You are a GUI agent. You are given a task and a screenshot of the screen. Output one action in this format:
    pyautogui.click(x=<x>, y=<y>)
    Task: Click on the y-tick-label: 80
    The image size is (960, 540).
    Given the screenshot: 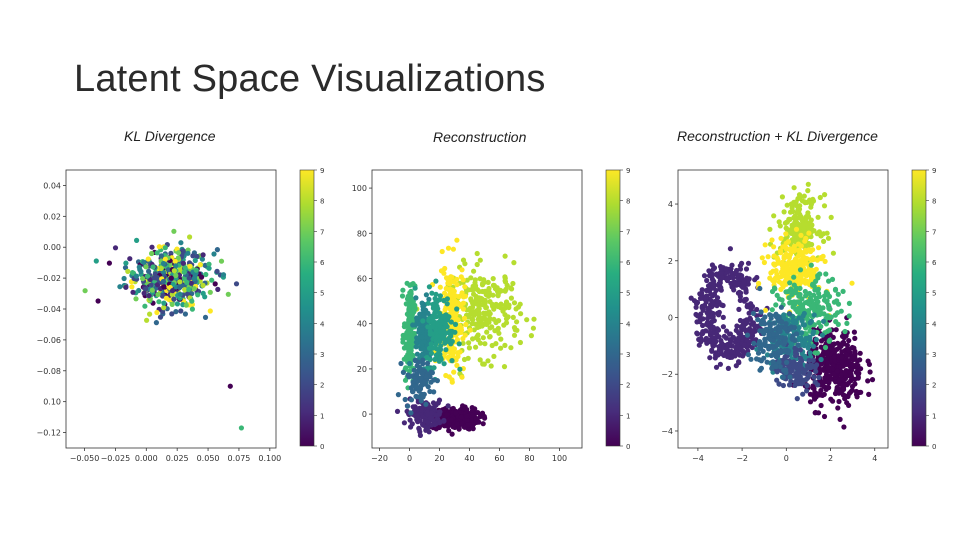 What is the action you would take?
    pyautogui.click(x=362, y=233)
    